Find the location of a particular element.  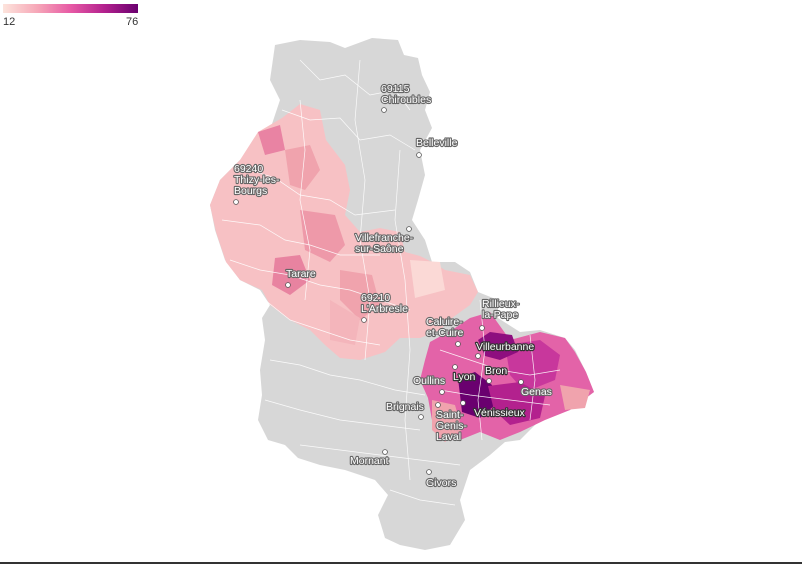

marker-belleville is located at coordinates (419, 155).